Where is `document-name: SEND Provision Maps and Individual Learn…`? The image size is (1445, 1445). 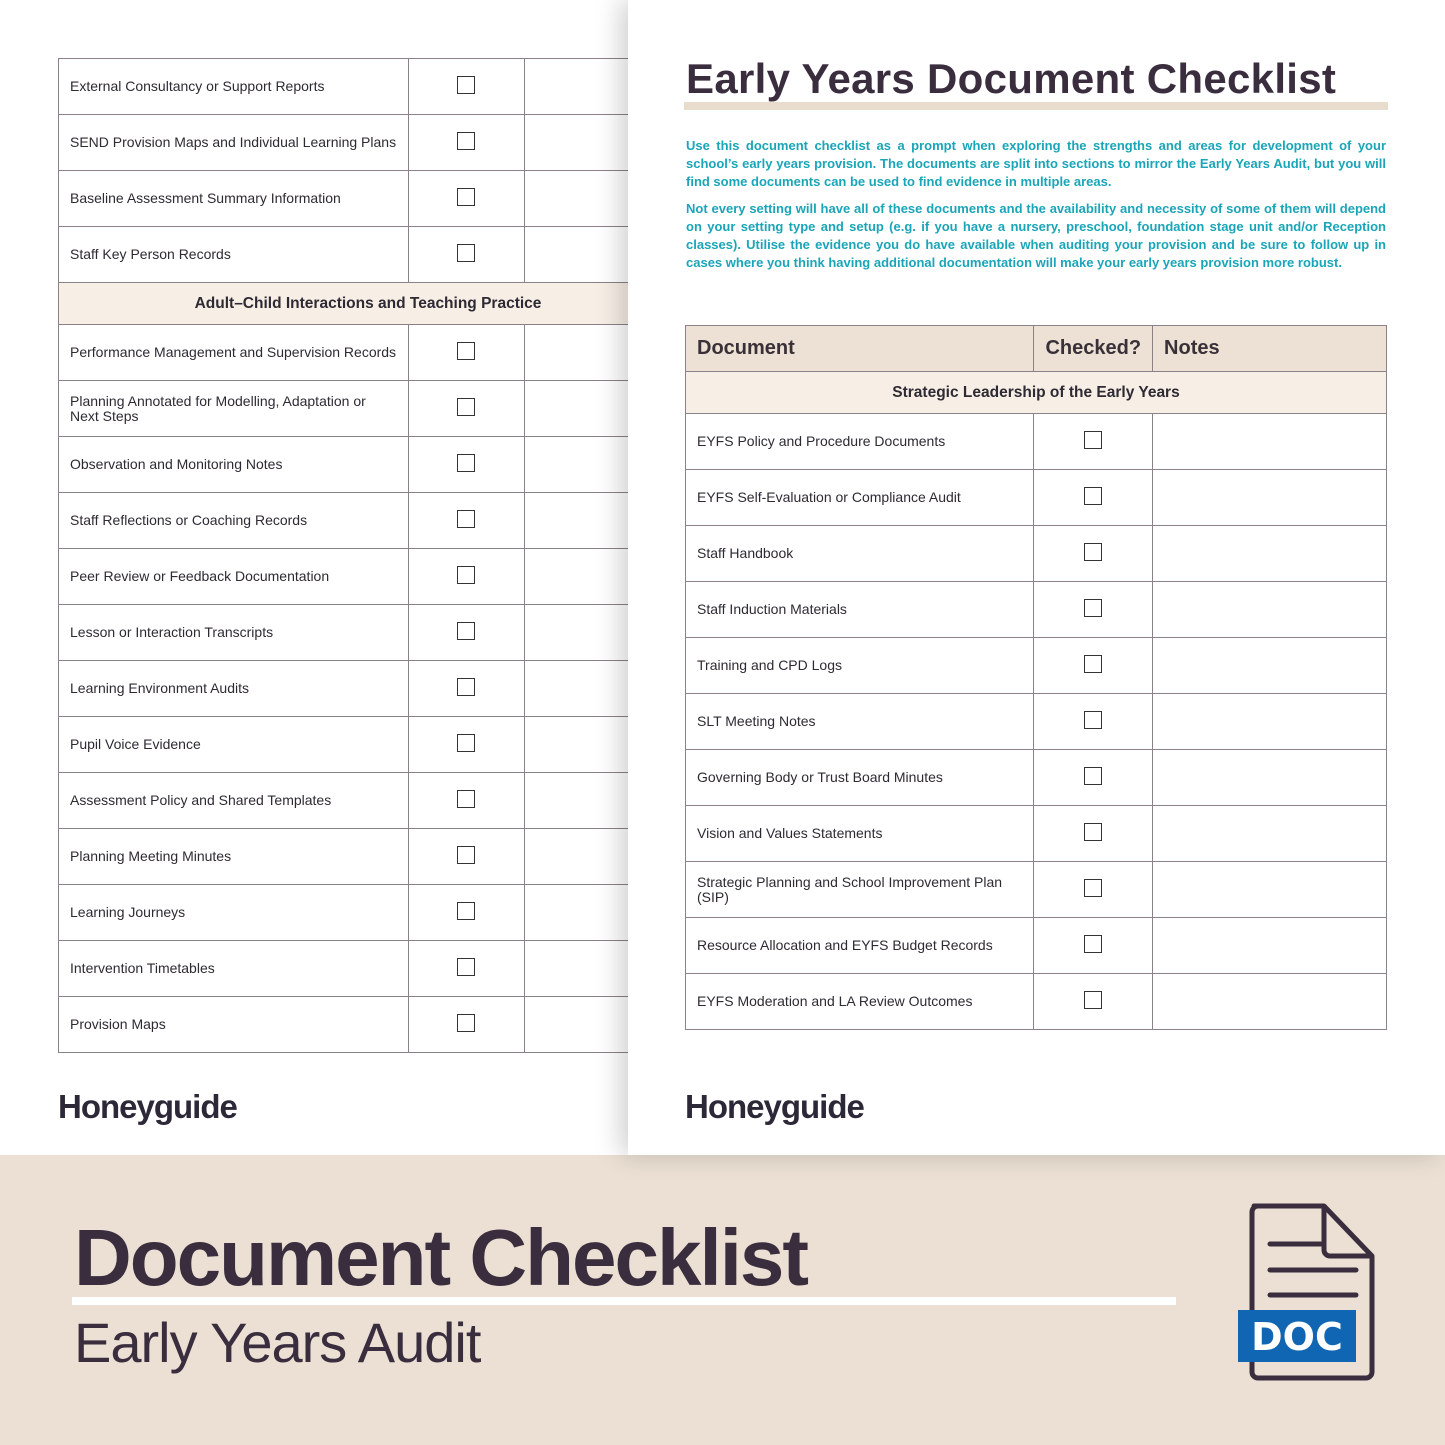
document-name: SEND Provision Maps and Individual Learn… is located at coordinates (233, 142).